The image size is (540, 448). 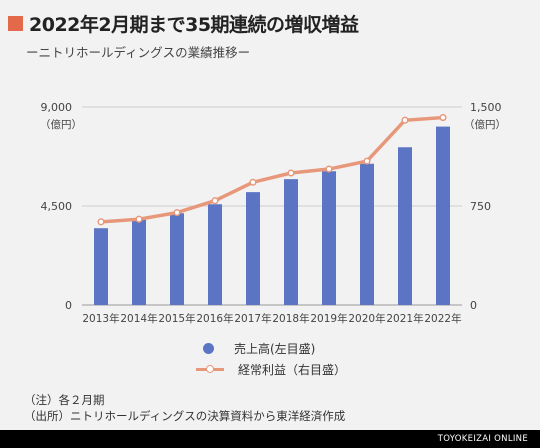 What do you see at coordinates (15, 23) in the screenshot?
I see `title-marker` at bounding box center [15, 23].